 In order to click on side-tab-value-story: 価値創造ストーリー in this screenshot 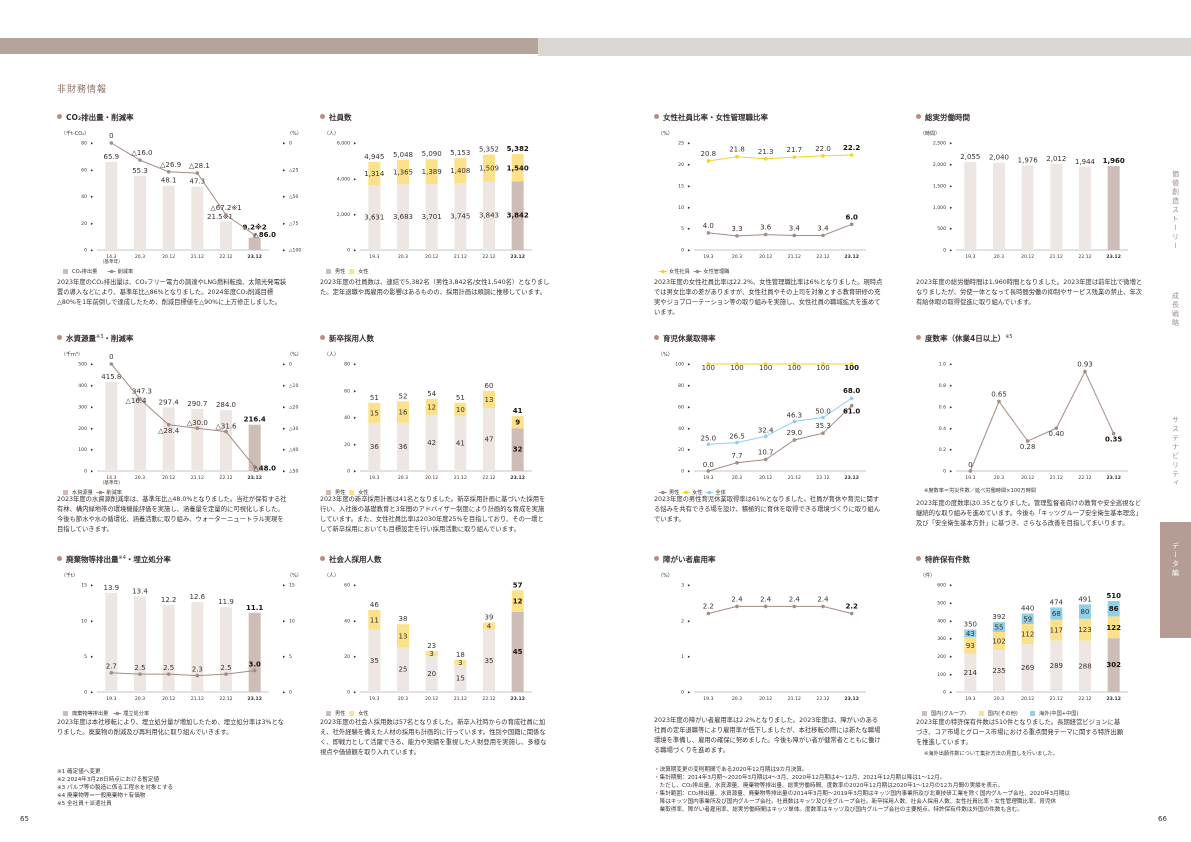, I will do `click(1175, 210)`.